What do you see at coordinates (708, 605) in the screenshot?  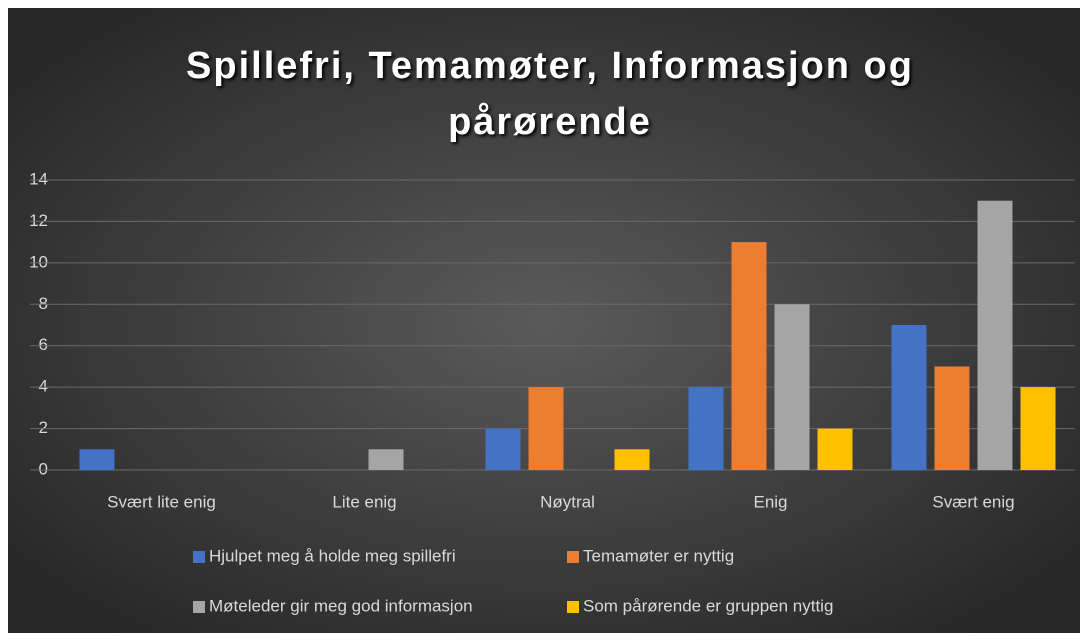 I see `legend-label: Som pårørende er gruppen nyttig` at bounding box center [708, 605].